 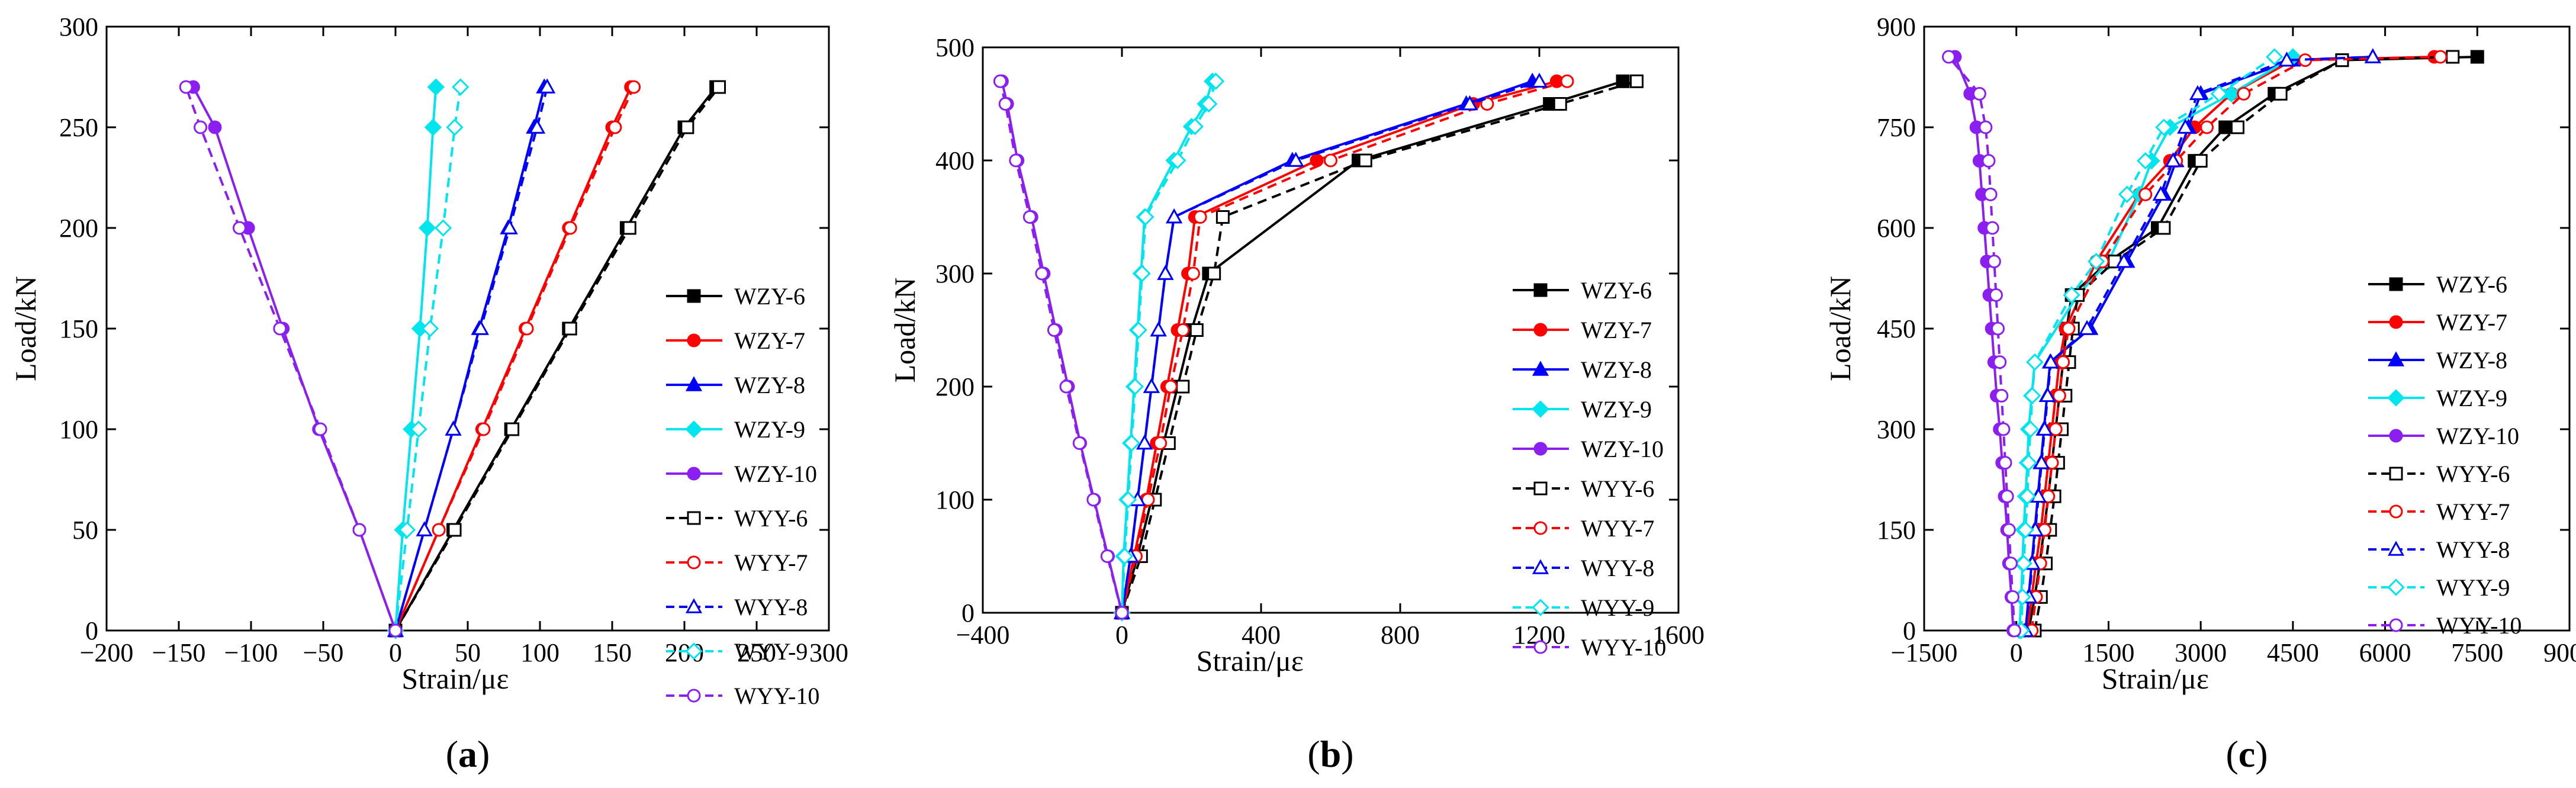 I want to click on x-tick-label: 800, so click(x=1401, y=634).